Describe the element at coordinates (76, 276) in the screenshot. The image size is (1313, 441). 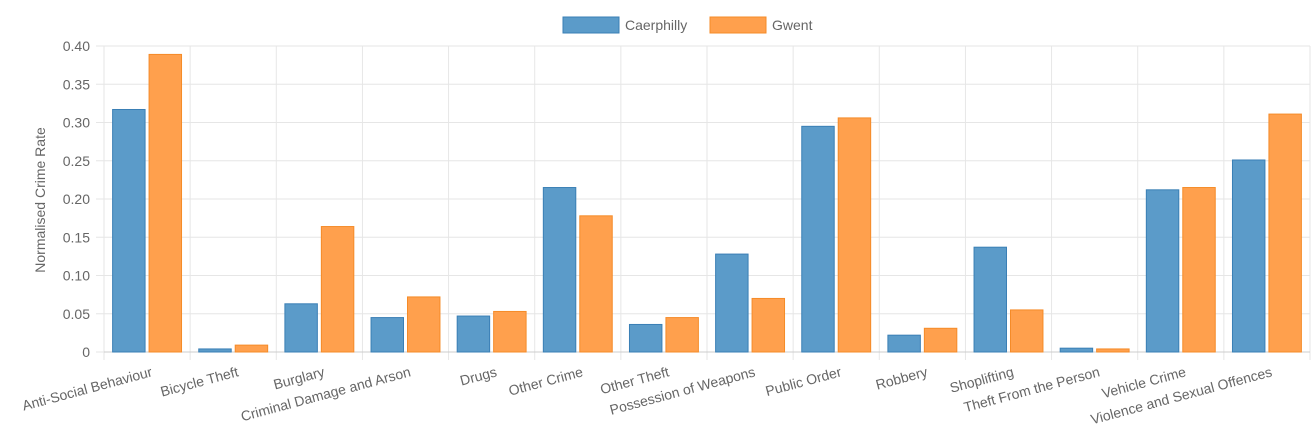
I see `y-tick-label: 0.10` at that location.